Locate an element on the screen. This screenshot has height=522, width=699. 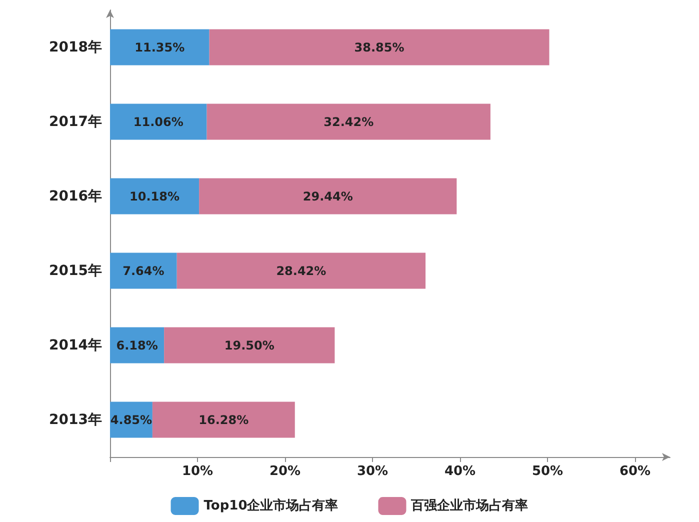
data-label: 38.85% is located at coordinates (379, 47).